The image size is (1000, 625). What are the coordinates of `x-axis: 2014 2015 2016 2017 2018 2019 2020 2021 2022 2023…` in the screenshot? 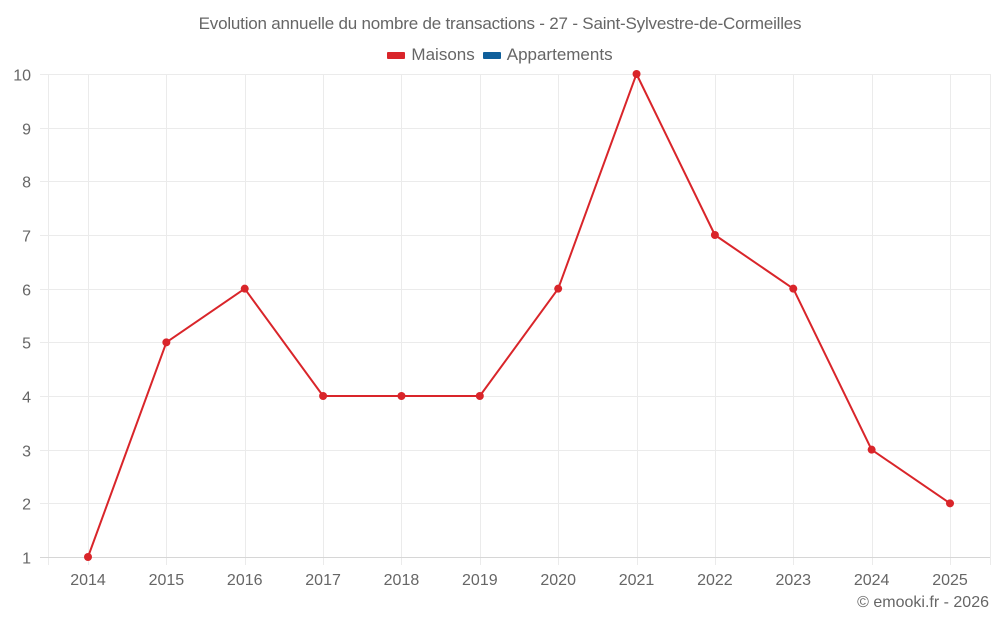 It's located at (515, 573).